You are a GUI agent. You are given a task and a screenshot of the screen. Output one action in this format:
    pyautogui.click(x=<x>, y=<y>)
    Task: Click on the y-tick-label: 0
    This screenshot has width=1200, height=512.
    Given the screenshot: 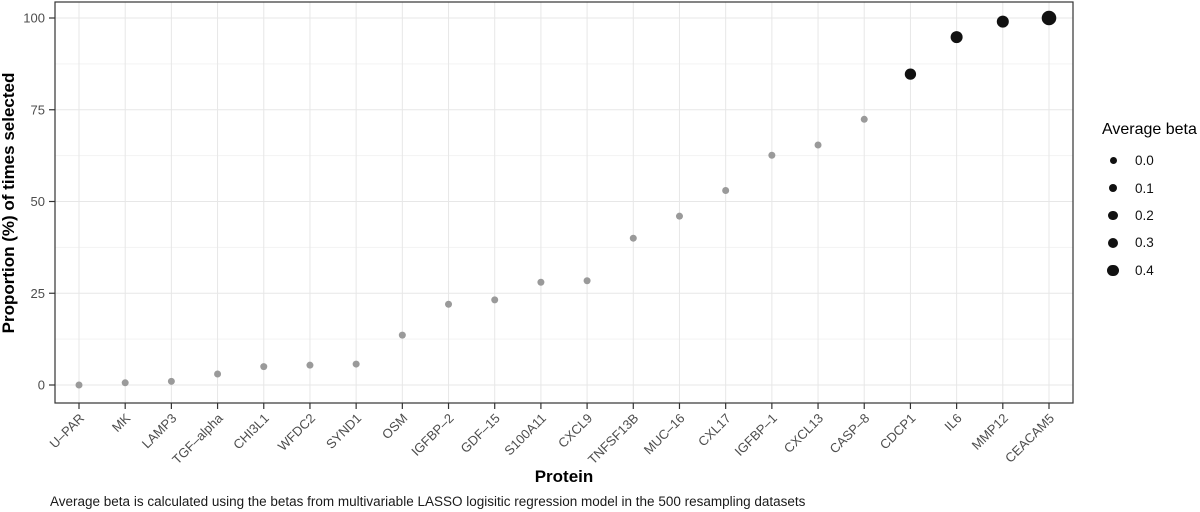 What is the action you would take?
    pyautogui.click(x=41, y=385)
    